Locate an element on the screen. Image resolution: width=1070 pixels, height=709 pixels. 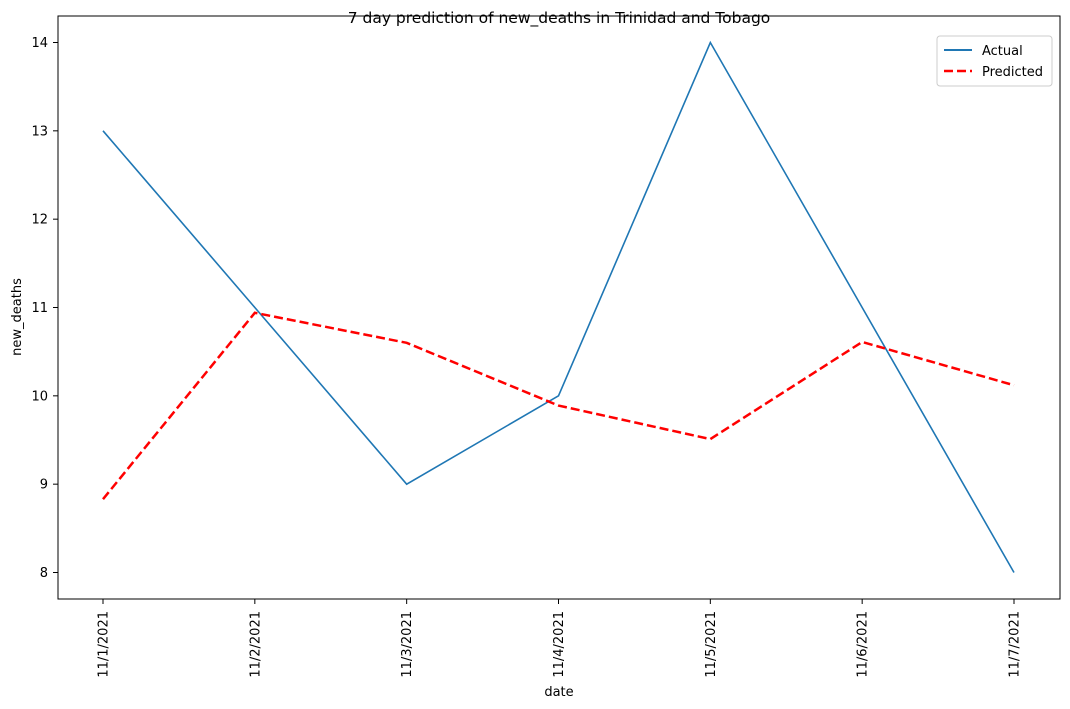
y-tick-label: 14 is located at coordinates (39, 43).